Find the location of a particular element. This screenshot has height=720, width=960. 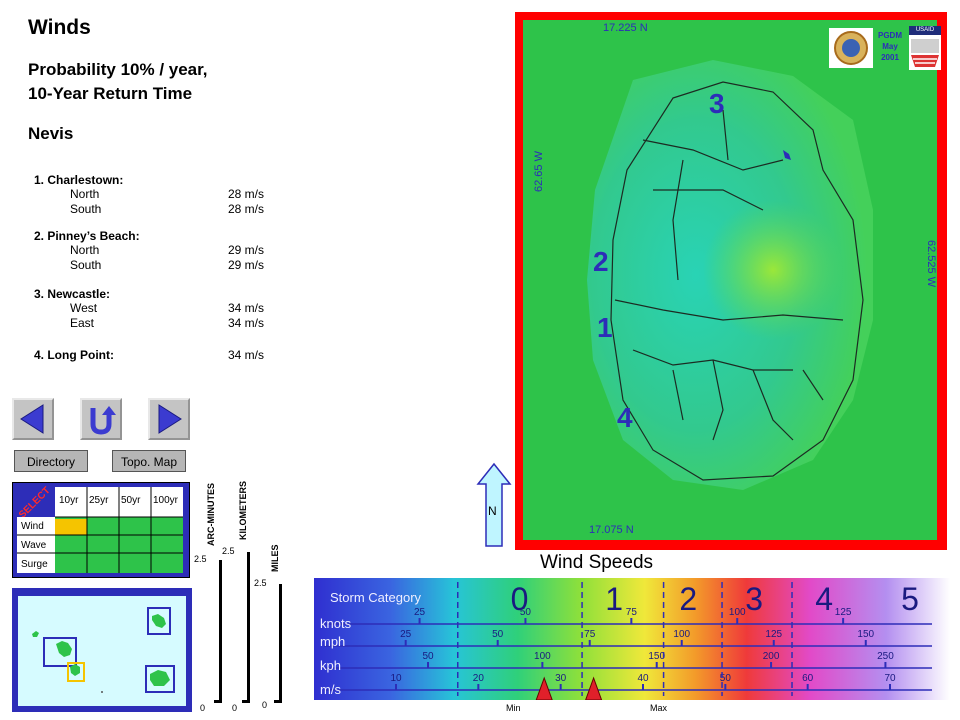

min-pointer-icon is located at coordinates (544, 688).